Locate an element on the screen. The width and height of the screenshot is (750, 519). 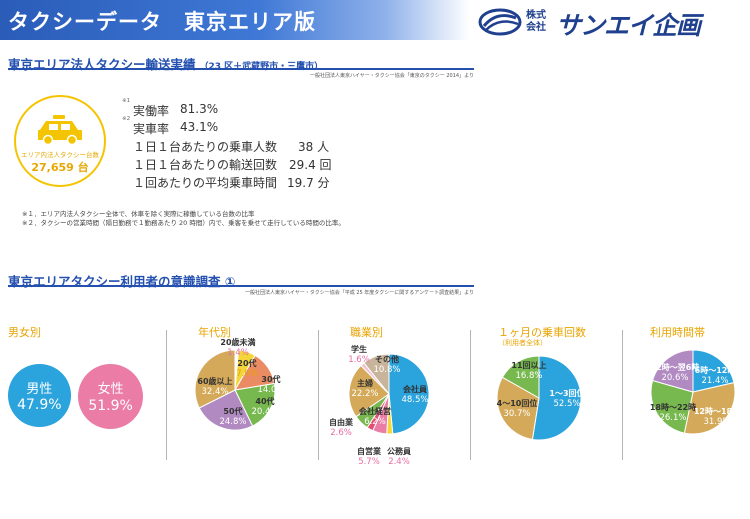
pie-slice-name-6: 60歳以上 is located at coordinates (214, 381).